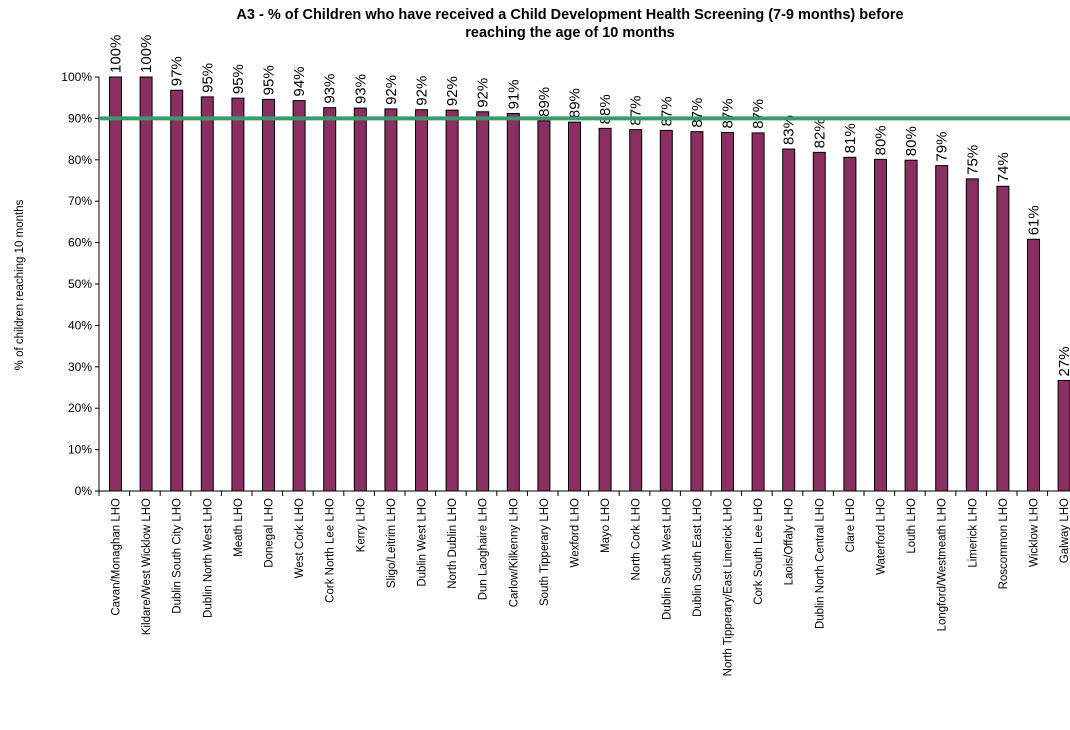 The image size is (1070, 730). Describe the element at coordinates (514, 552) in the screenshot. I see `x-category-label: Carlow/Kilkenny LHO` at that location.